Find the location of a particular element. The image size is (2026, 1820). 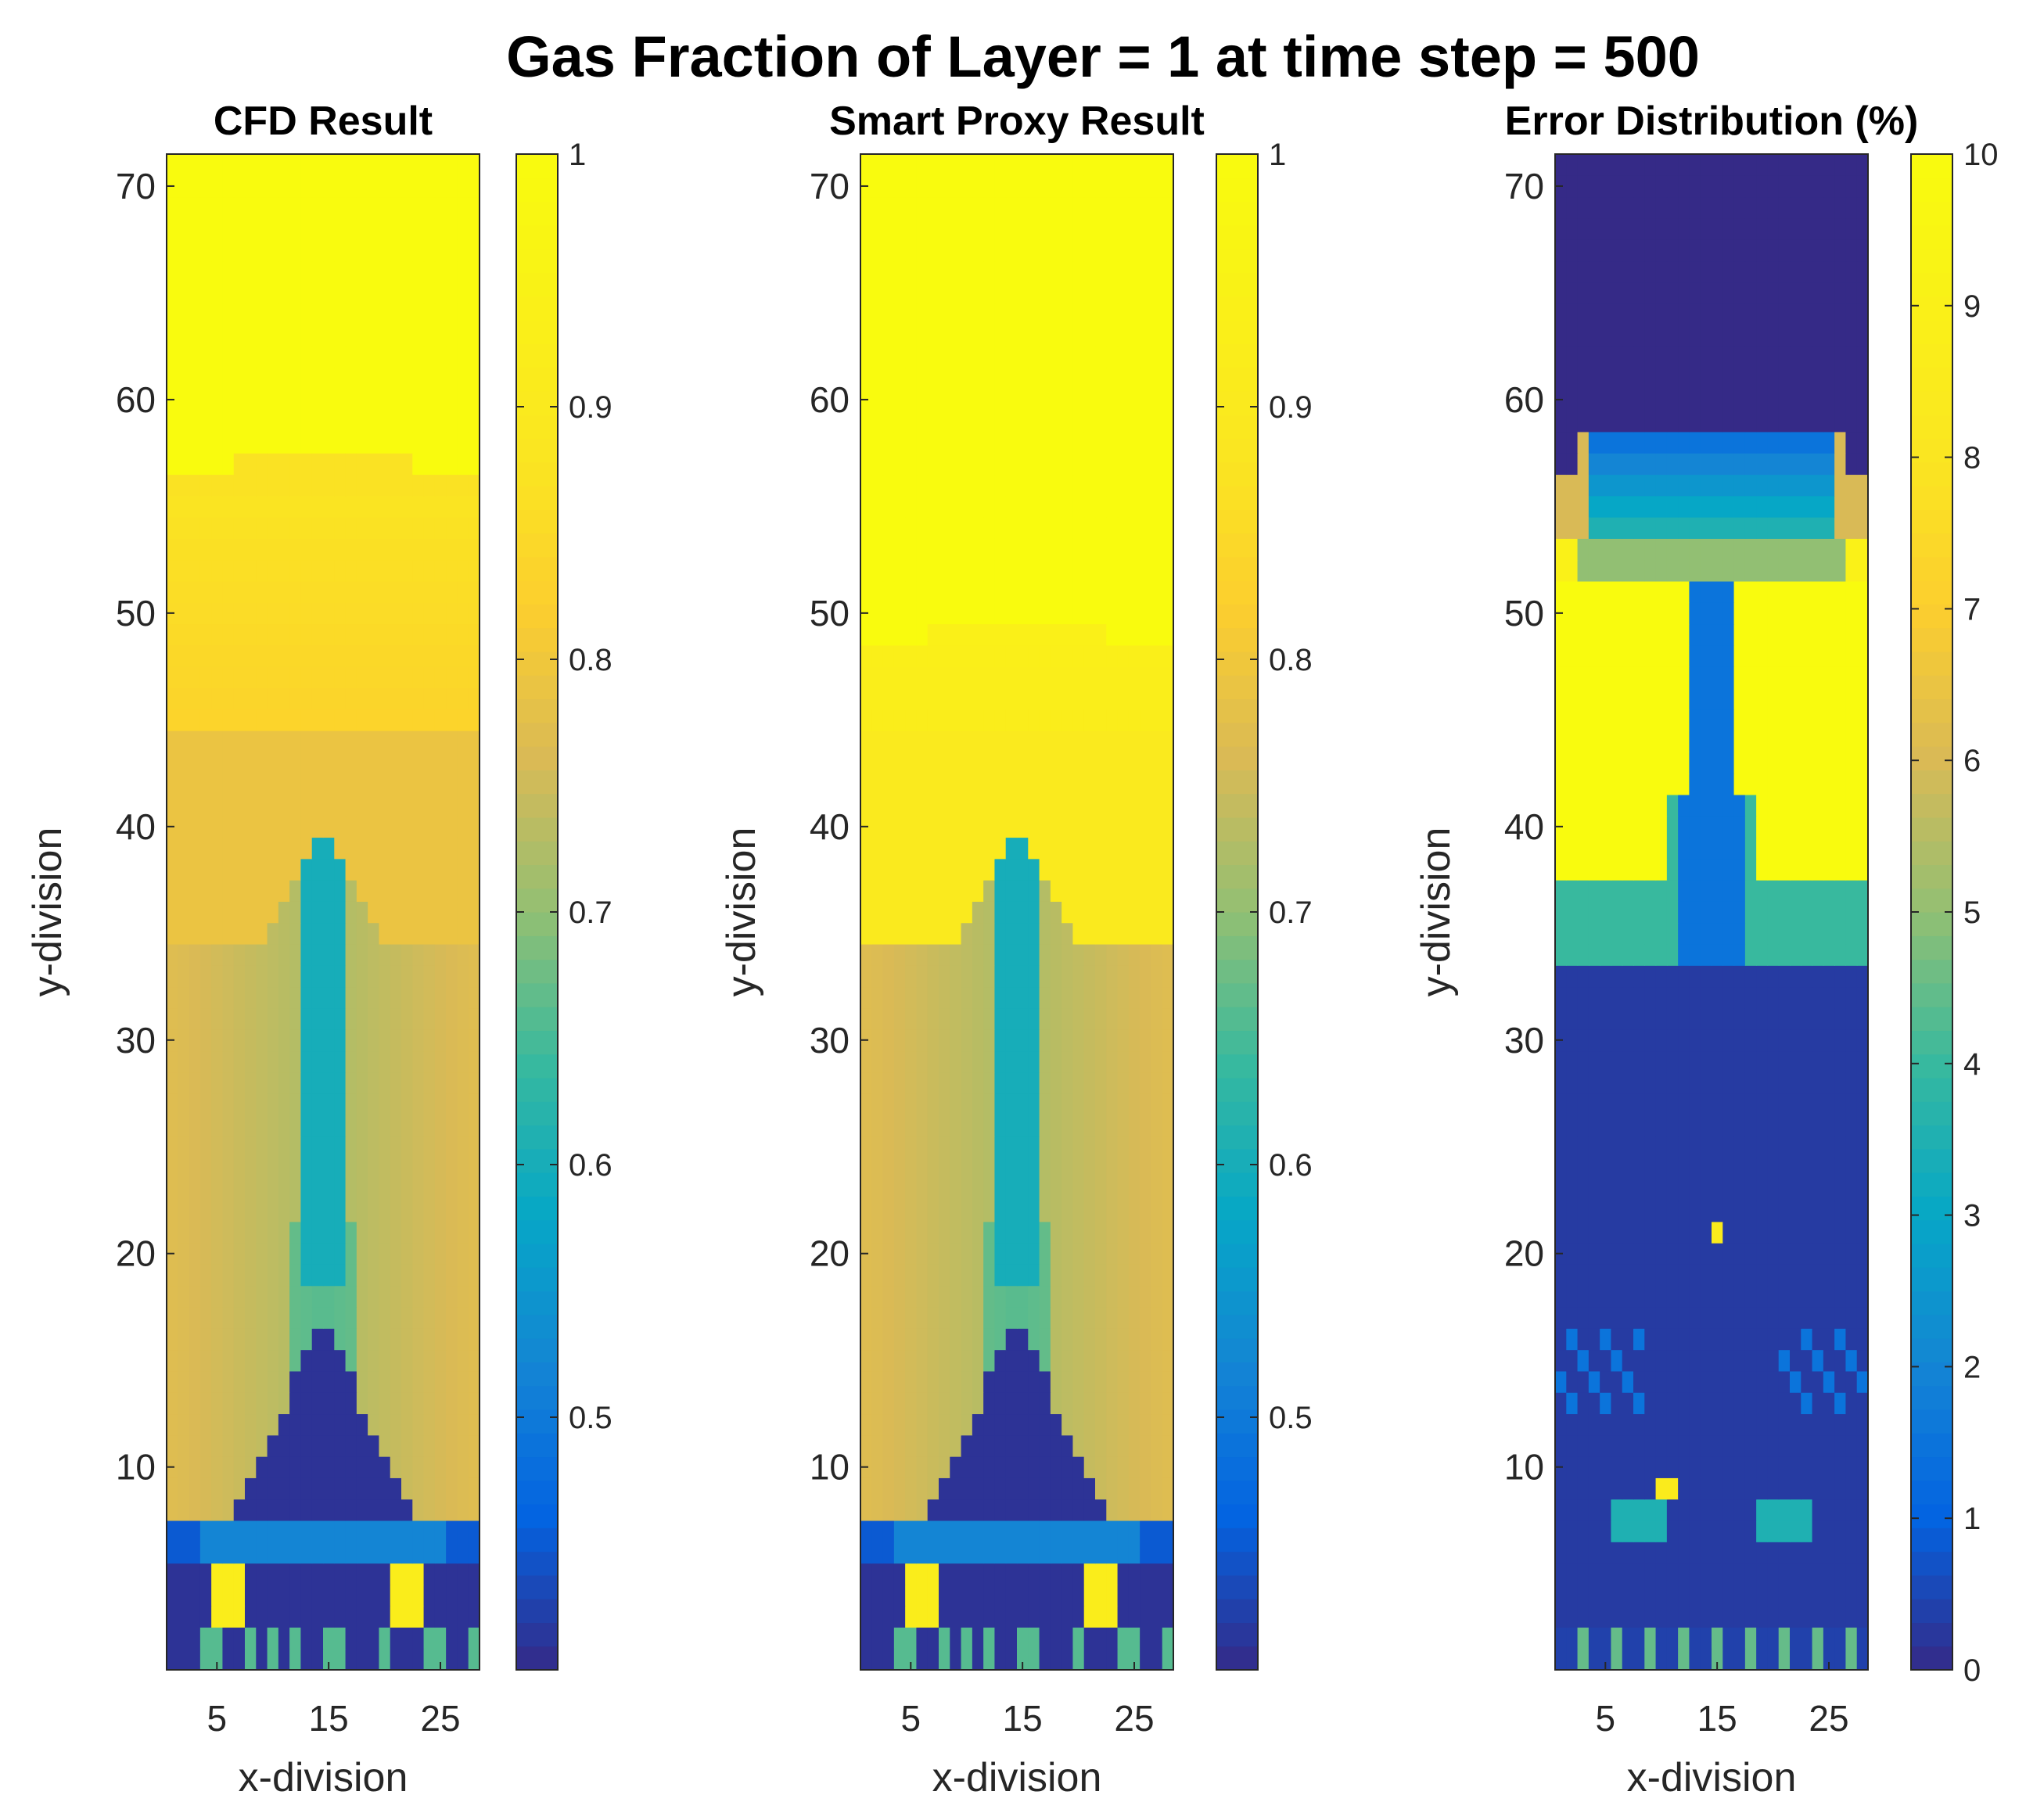

y-tick-label: 70 is located at coordinates (136, 186).